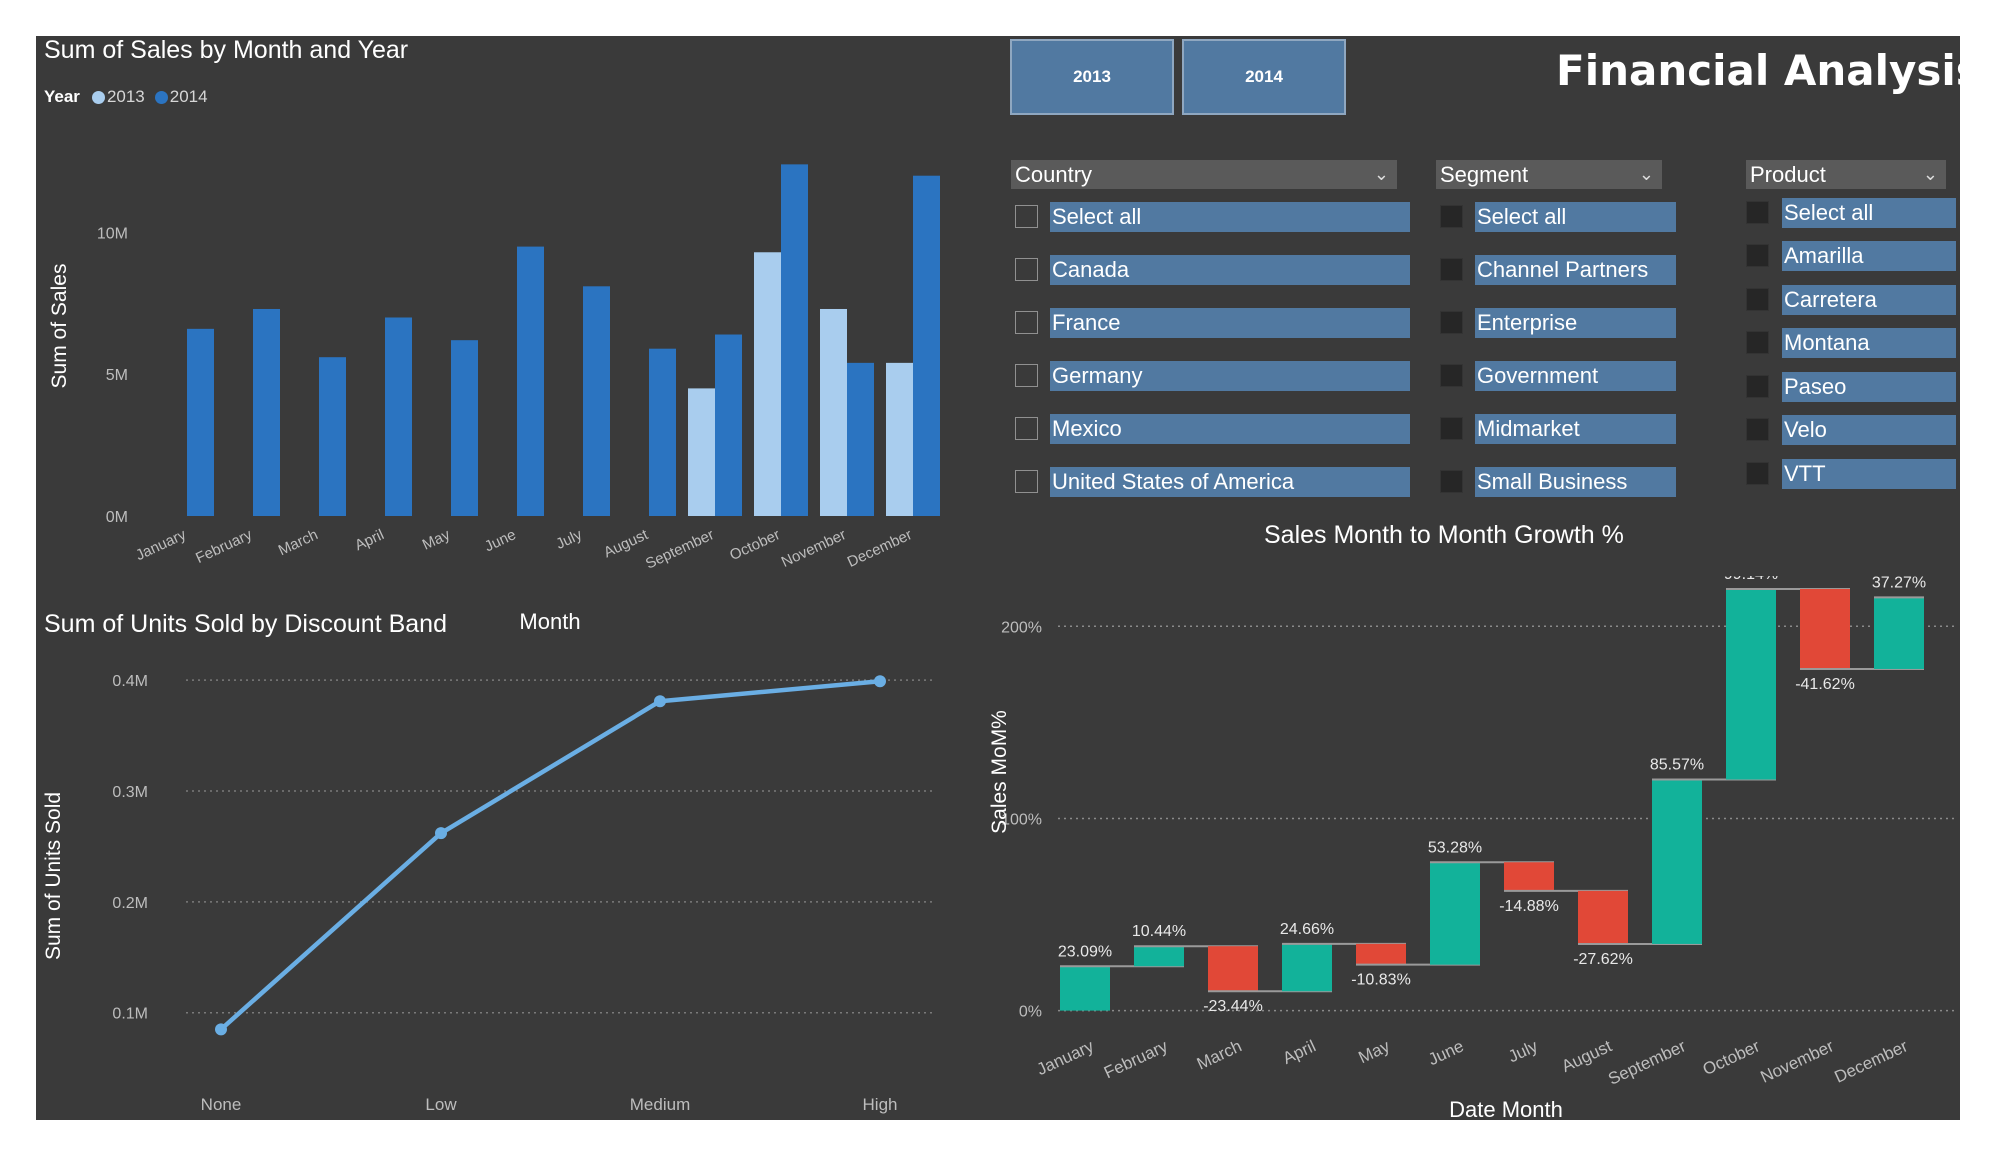  I want to click on product-slicer-label: Product, so click(1788, 174).